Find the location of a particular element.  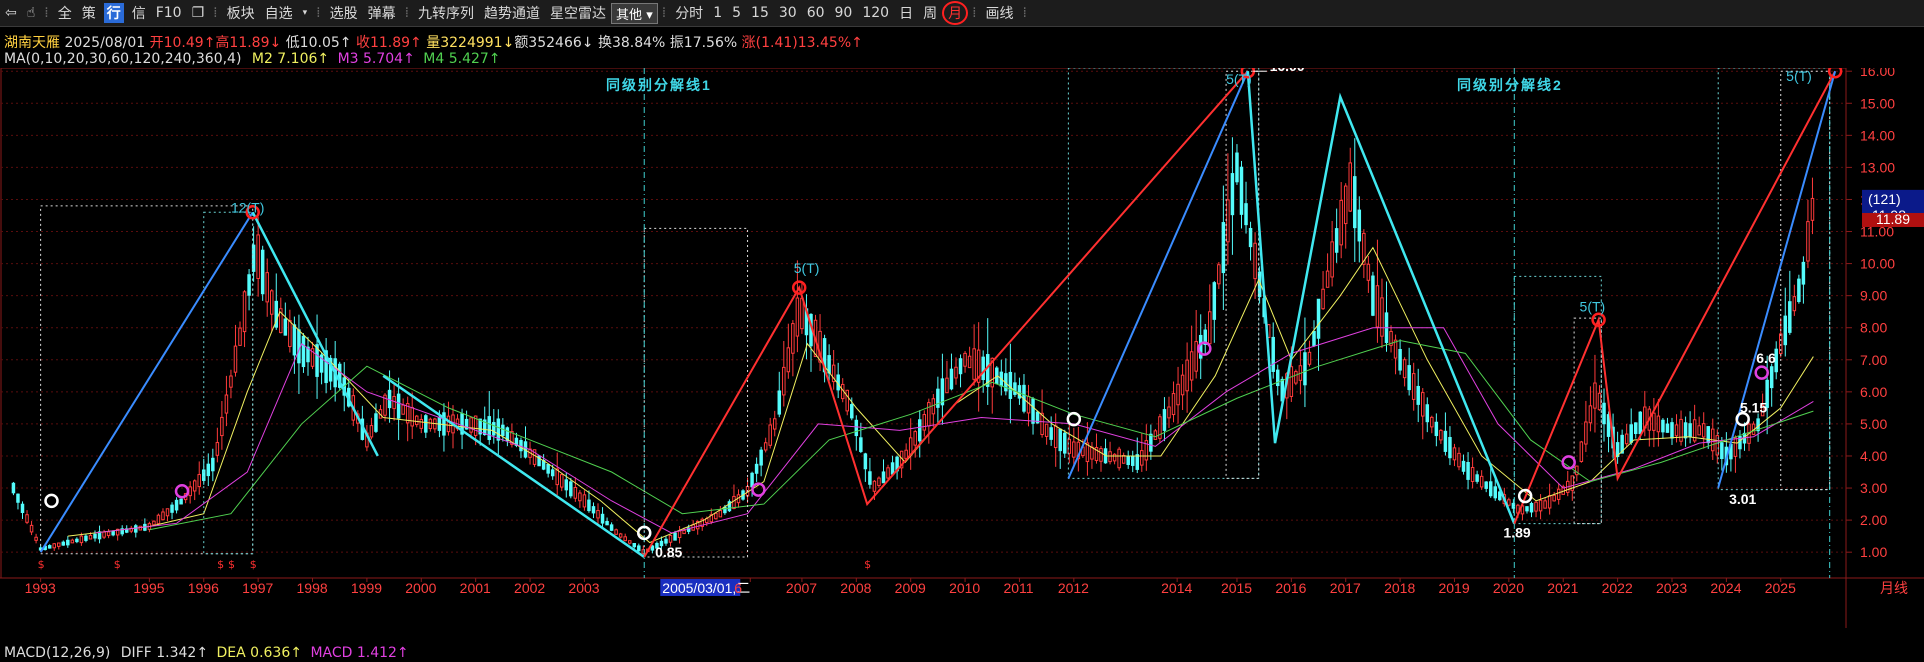

y-tick-label-9: 10.00 is located at coordinates (1877, 264).